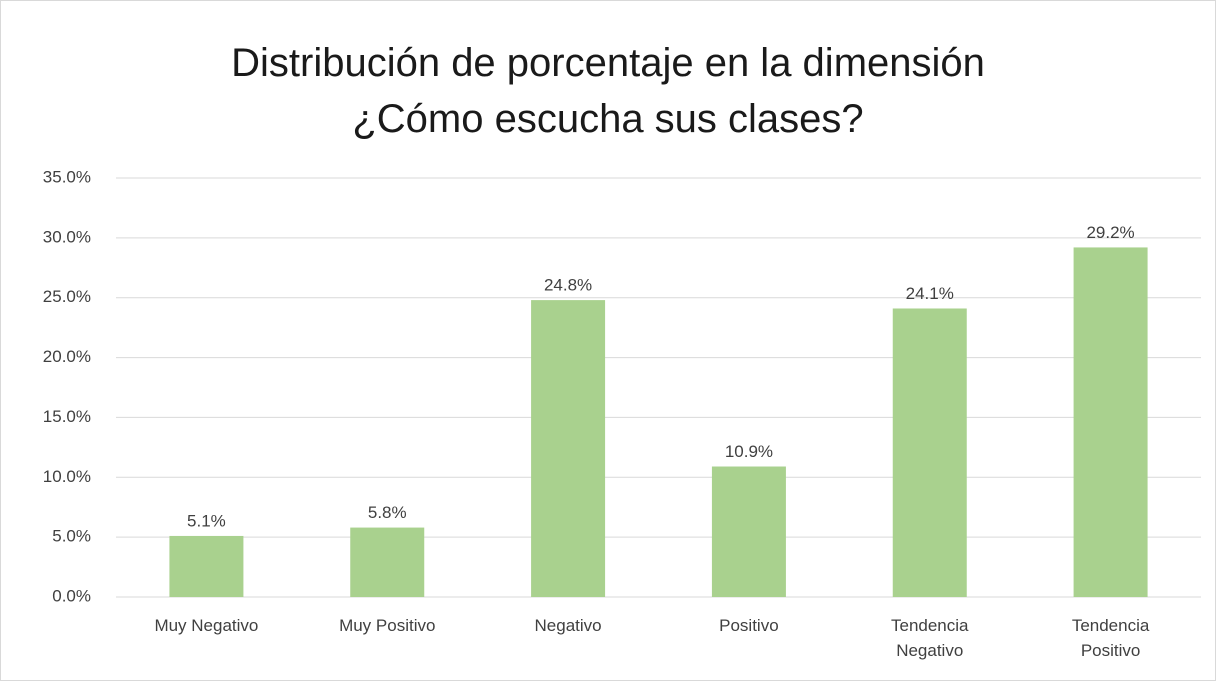 This screenshot has width=1216, height=681. I want to click on y-tick-label: 15.0%, so click(67, 416).